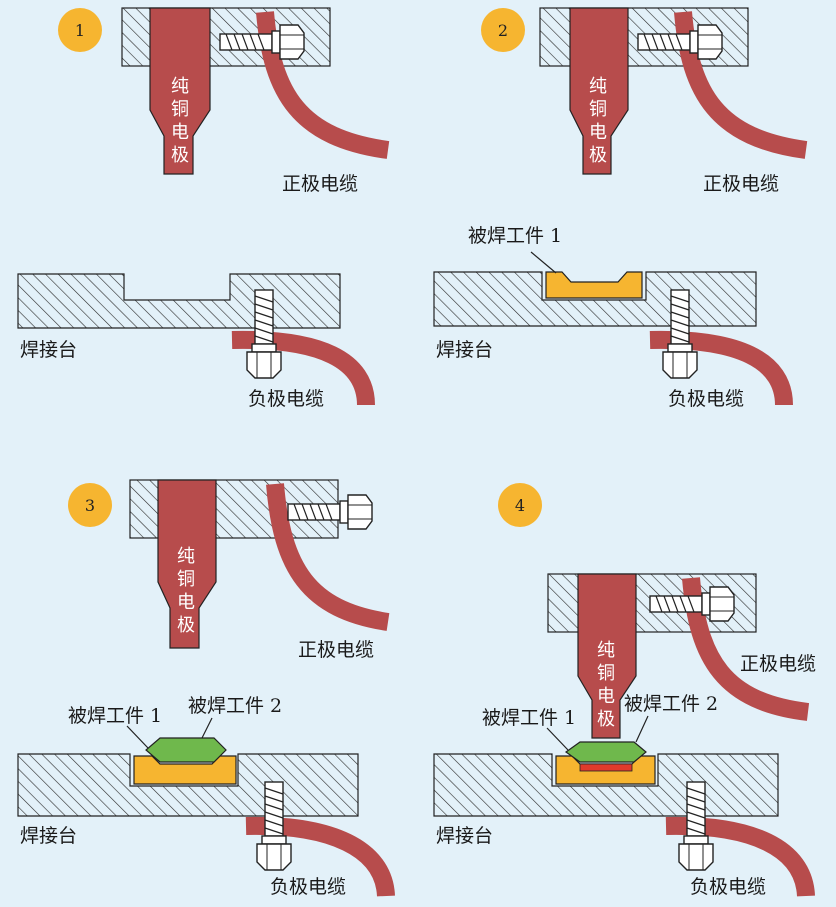  Describe the element at coordinates (606, 767) in the screenshot. I see `weld-nugget` at that location.